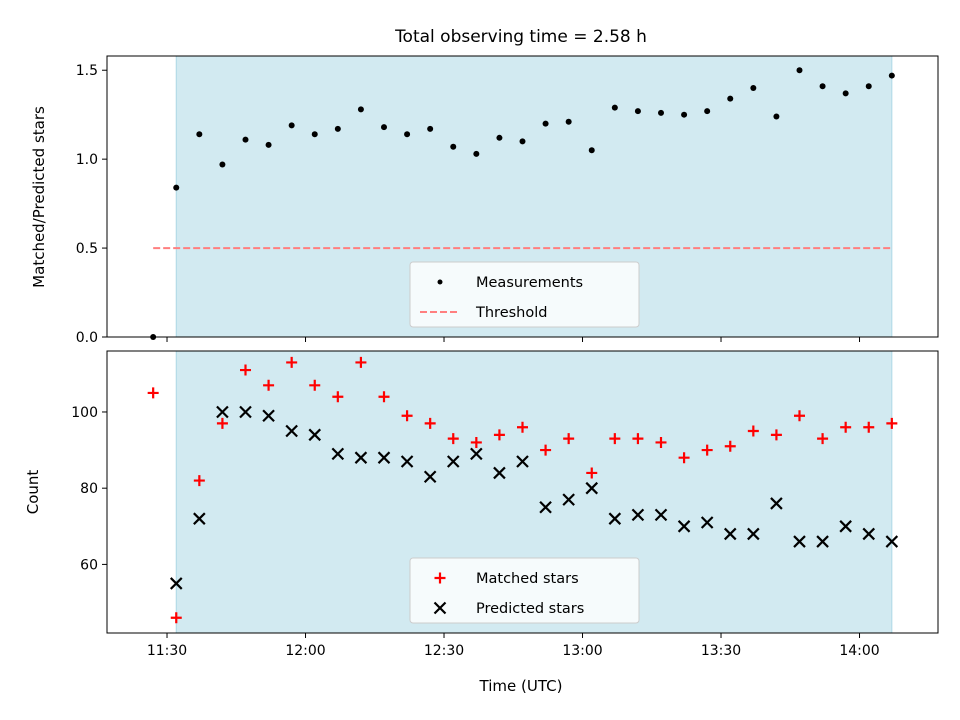 Image resolution: width=960 pixels, height=720 pixels. What do you see at coordinates (444, 651) in the screenshot?
I see `x-tick-label: 12:30` at bounding box center [444, 651].